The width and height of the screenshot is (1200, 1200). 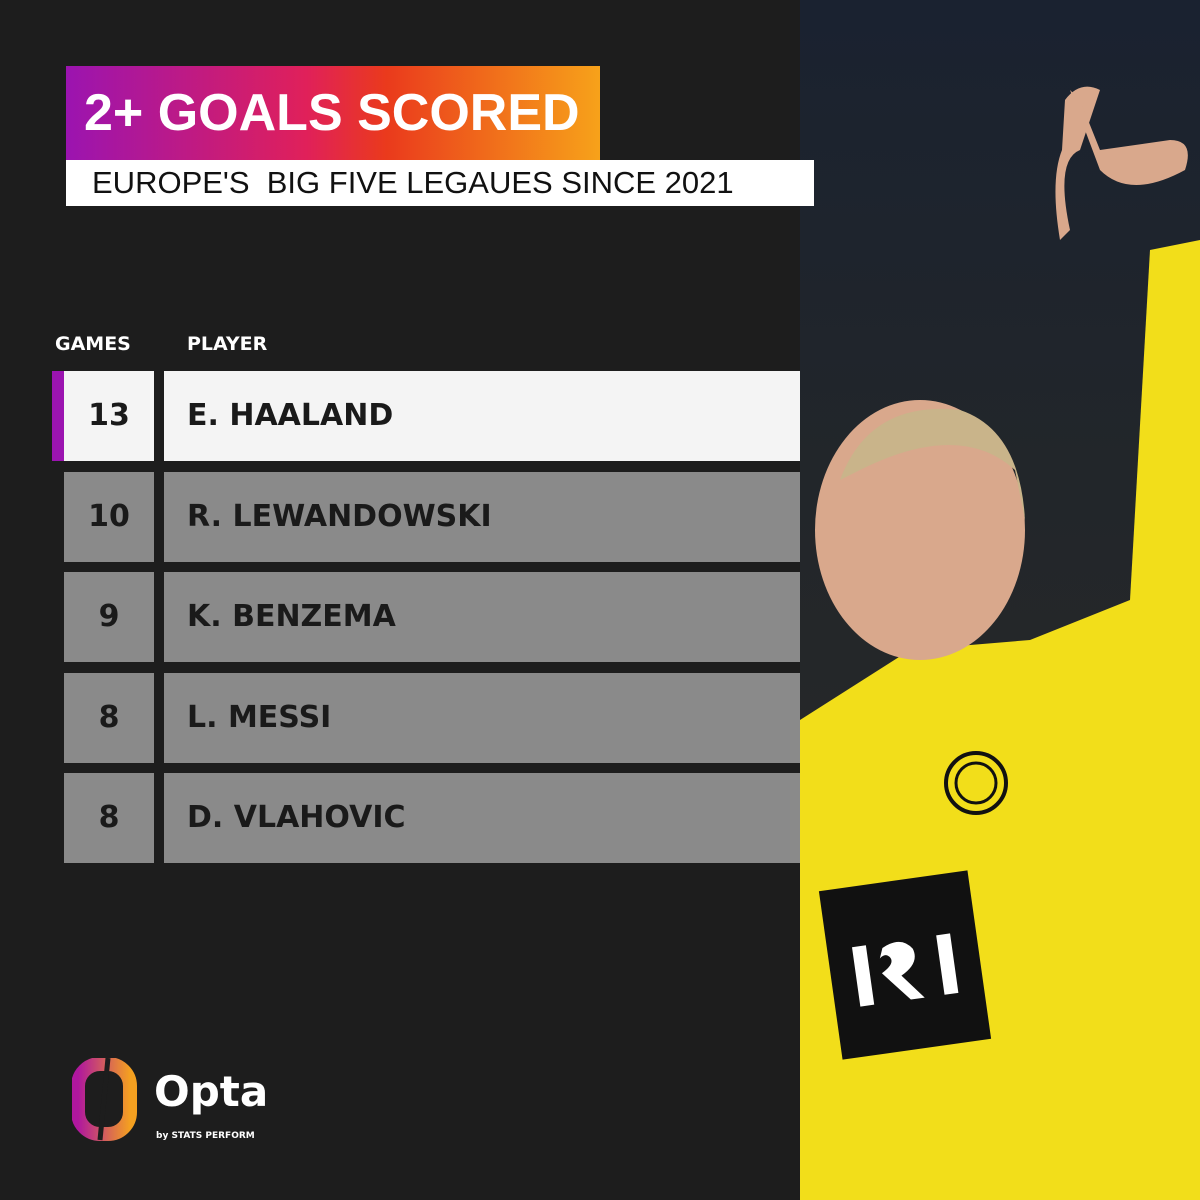 I want to click on table-row: 13 E. HAALAND, so click(x=426, y=416).